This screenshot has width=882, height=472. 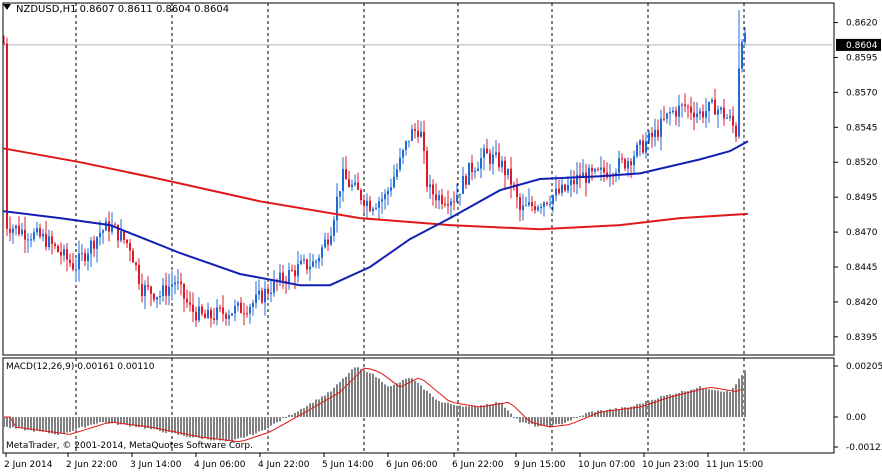 What do you see at coordinates (862, 93) in the screenshot?
I see `price-tick-label: 0.8570` at bounding box center [862, 93].